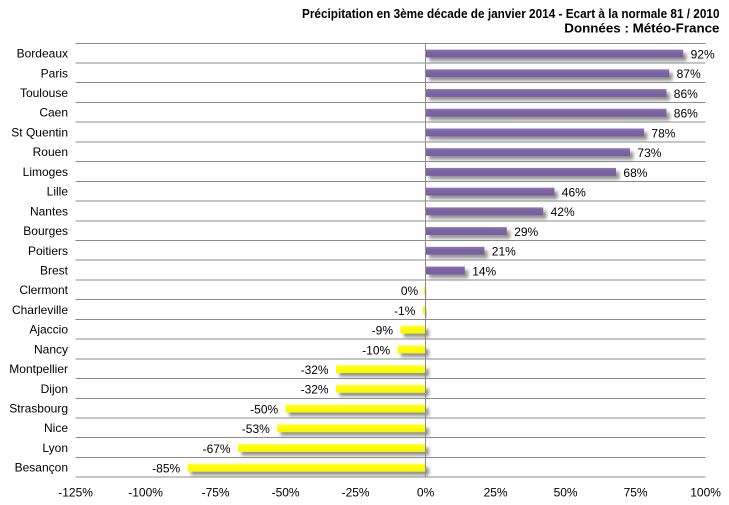 This screenshot has width=729, height=505. What do you see at coordinates (256, 429) in the screenshot?
I see `svg-text: -53%` at bounding box center [256, 429].